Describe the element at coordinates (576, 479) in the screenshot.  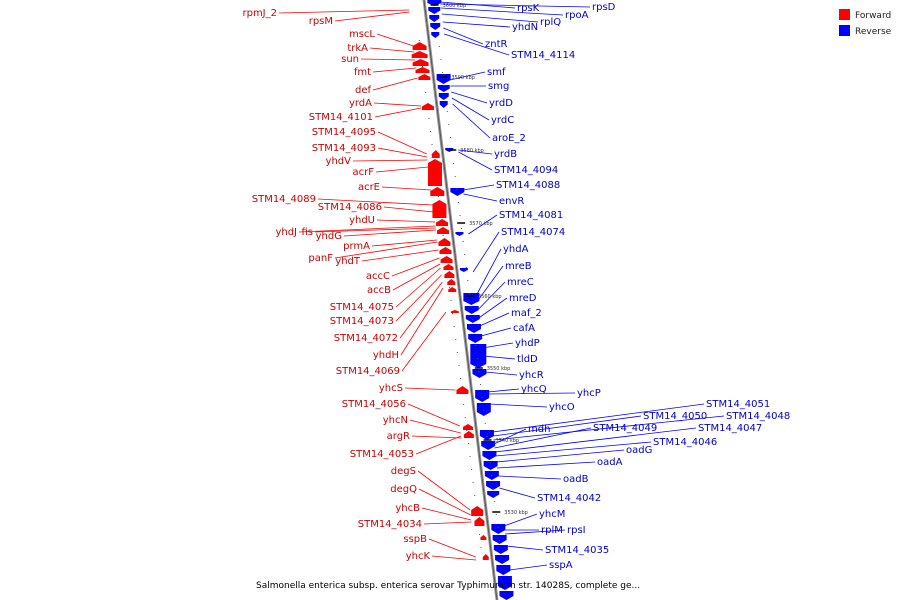
I see `reverse-gene-label: oadB` at that location.